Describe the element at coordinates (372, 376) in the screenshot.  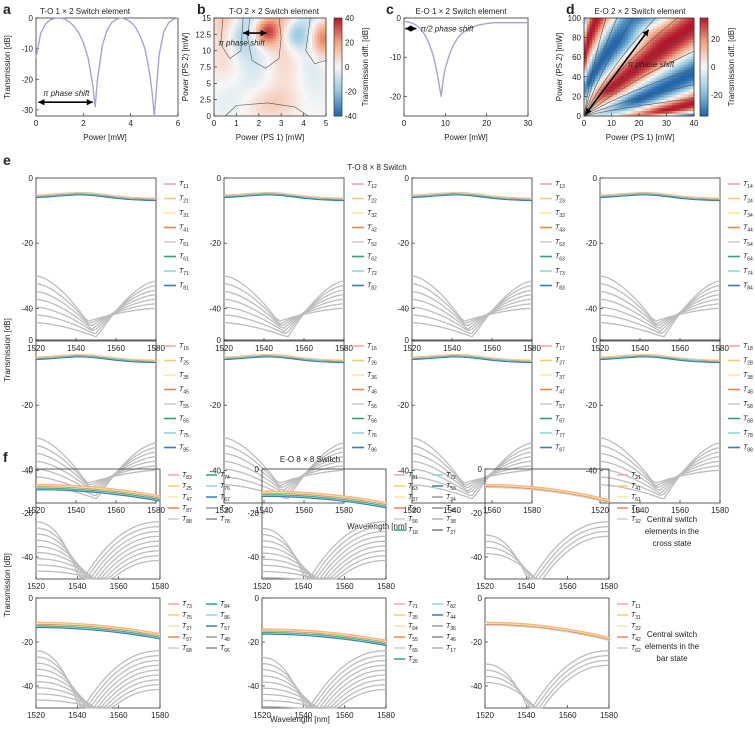
I see `legend-label: T36` at that location.